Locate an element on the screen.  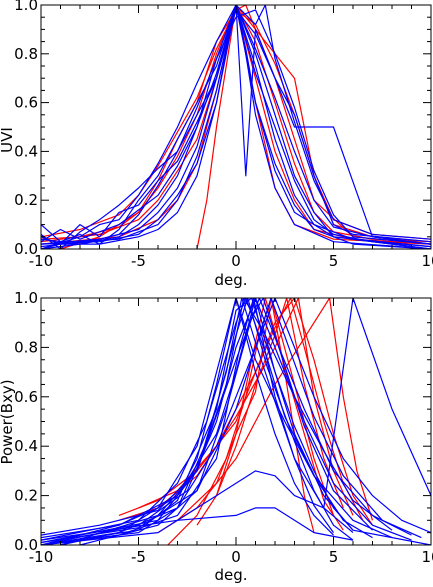
y-axis-label: UVI is located at coordinates (8, 140).